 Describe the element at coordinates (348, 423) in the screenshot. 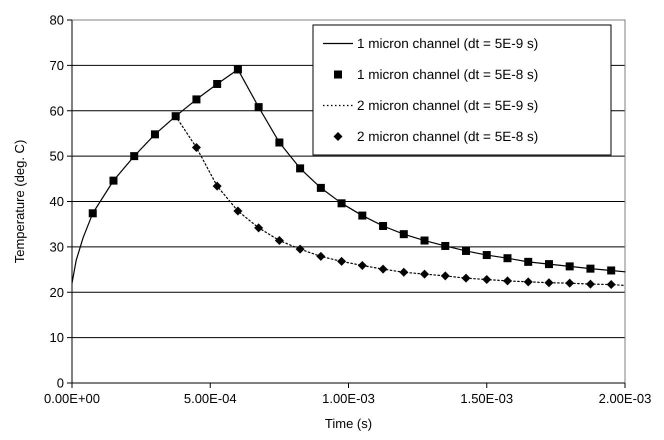

I see `x-axis-title: Time (s)` at that location.